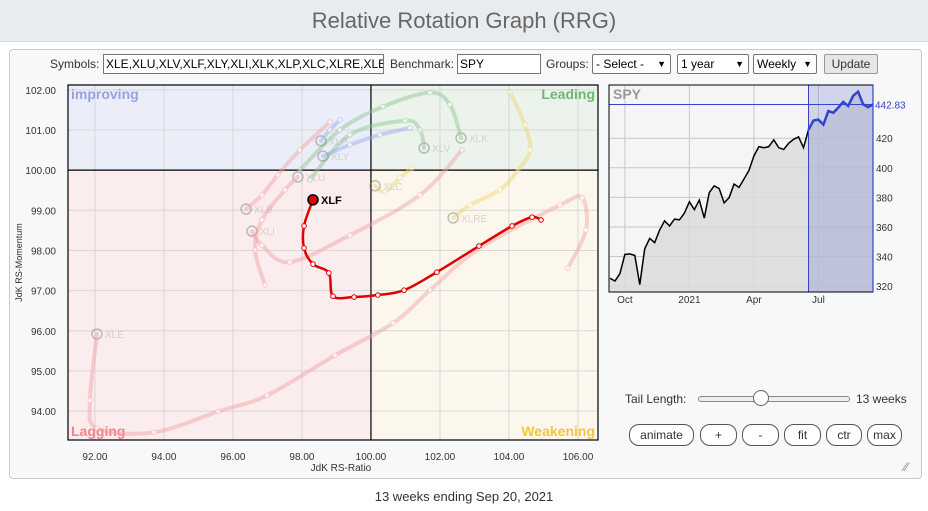  Describe the element at coordinates (884, 435) in the screenshot. I see `max-button: max` at that location.